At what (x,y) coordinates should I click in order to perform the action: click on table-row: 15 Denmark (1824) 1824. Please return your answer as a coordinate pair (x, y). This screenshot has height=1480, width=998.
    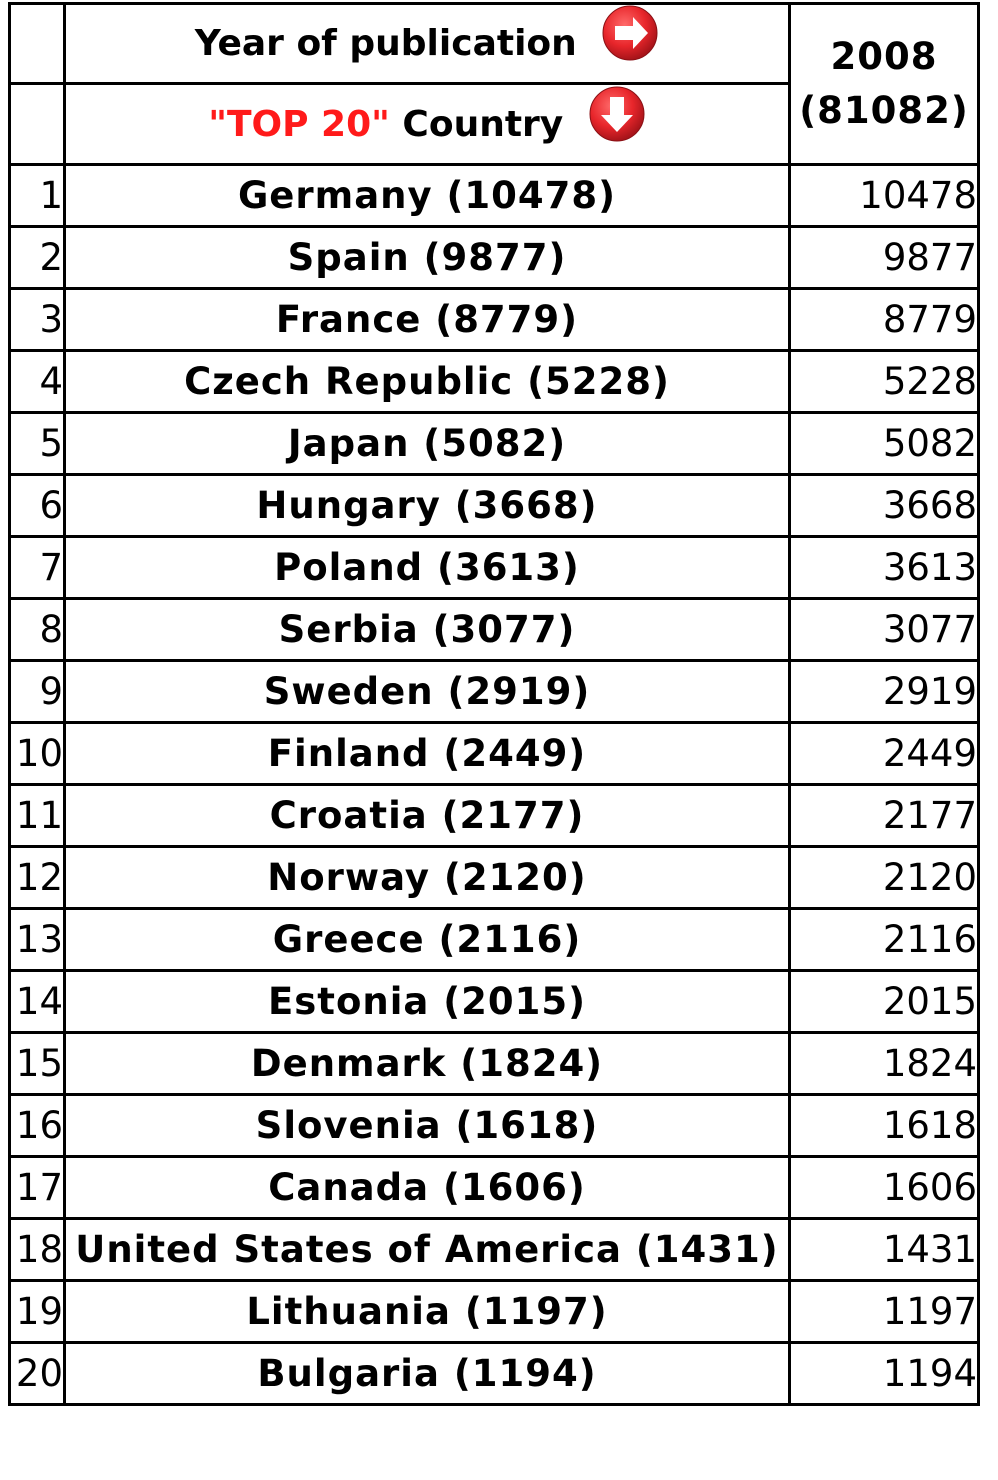
    Looking at the image, I should click on (494, 1063).